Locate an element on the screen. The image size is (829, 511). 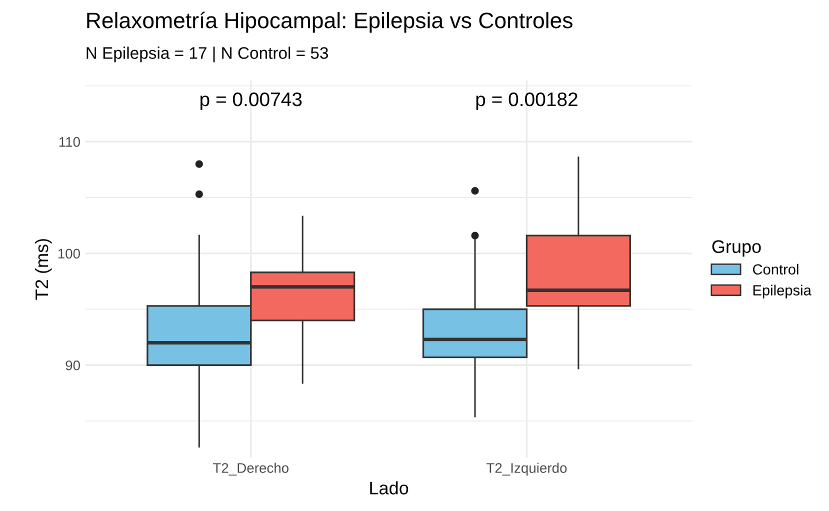
y-tick-label: 110 is located at coordinates (69, 142).